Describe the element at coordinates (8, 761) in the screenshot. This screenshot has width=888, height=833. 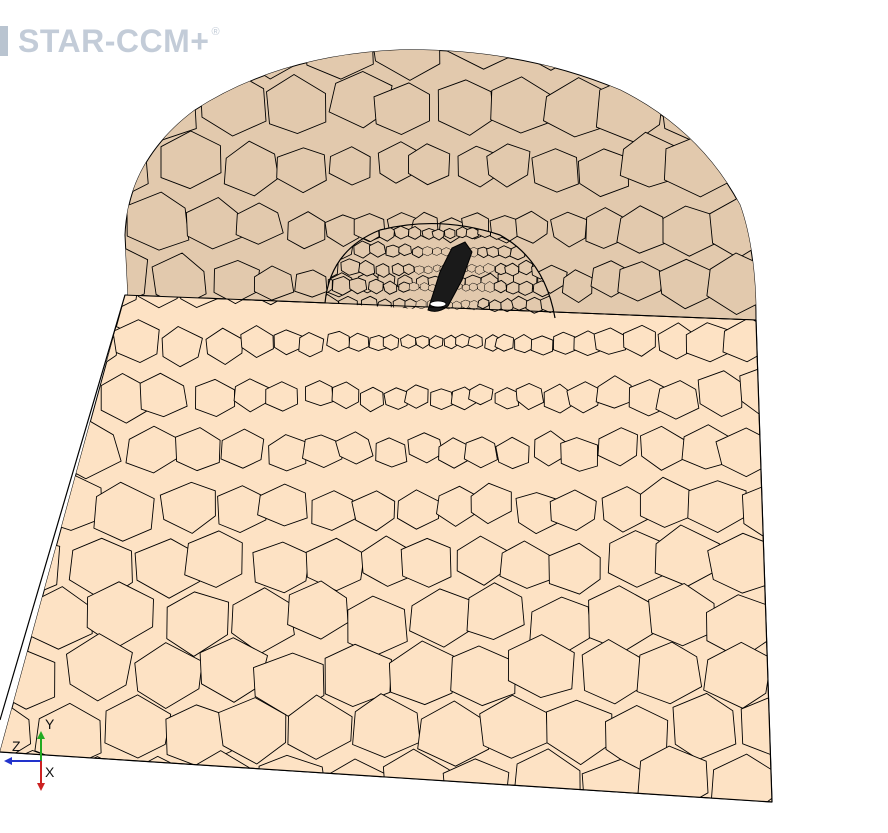
I see `z-axis-arrow-icon` at that location.